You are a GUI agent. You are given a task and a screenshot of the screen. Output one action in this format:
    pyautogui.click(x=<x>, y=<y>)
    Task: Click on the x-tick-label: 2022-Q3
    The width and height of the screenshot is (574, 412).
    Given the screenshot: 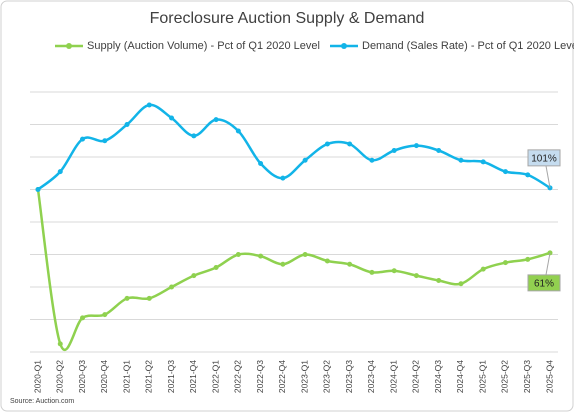 What is the action you would take?
    pyautogui.click(x=260, y=376)
    